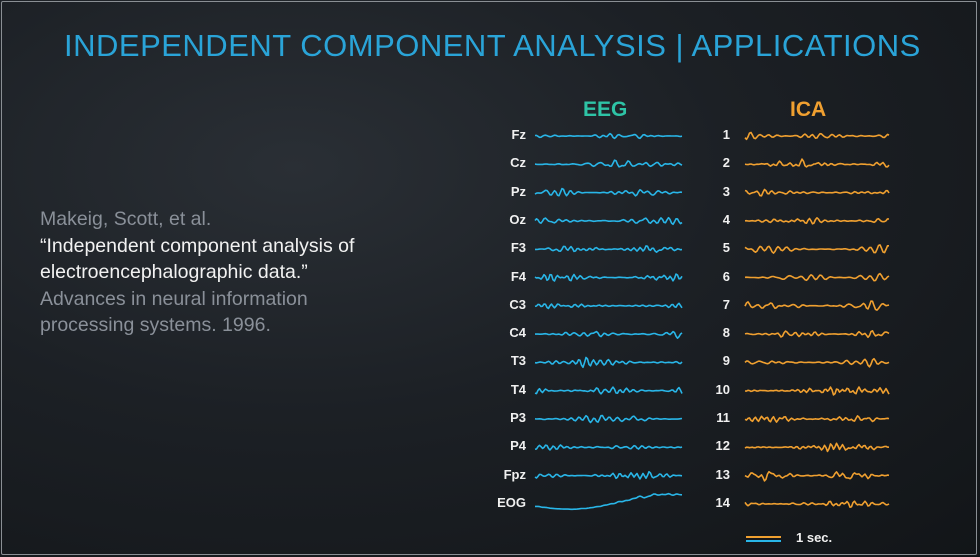 Image resolution: width=980 pixels, height=557 pixels. Describe the element at coordinates (726, 134) in the screenshot. I see `ica-component-label: 1` at that location.